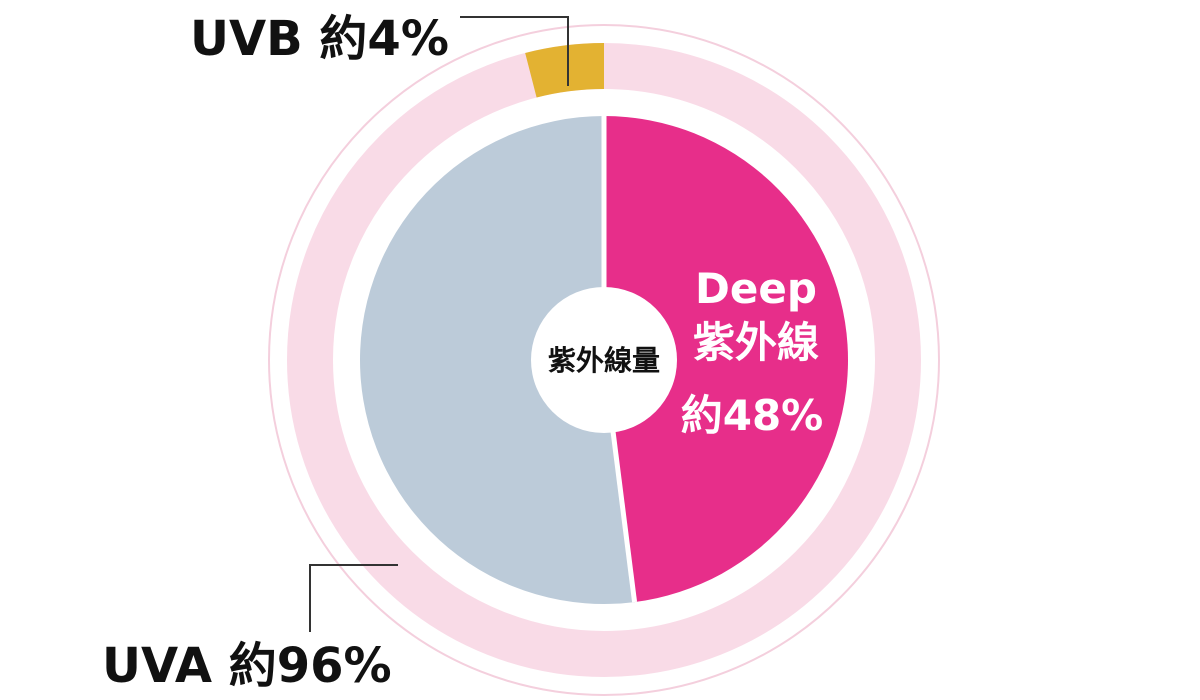 The width and height of the screenshot is (1200, 700). Describe the element at coordinates (752, 415) in the screenshot. I see `deep-uv-percent-label: 約48%` at that location.